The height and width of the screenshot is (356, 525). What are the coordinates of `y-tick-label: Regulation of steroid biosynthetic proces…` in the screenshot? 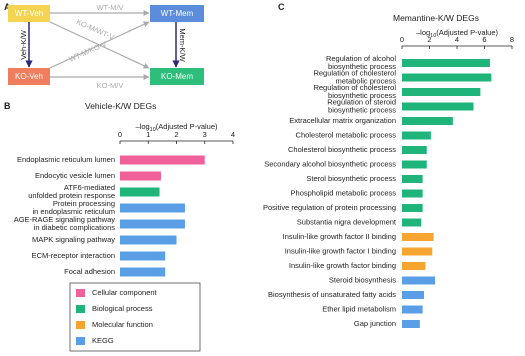 It's located at (361, 105).